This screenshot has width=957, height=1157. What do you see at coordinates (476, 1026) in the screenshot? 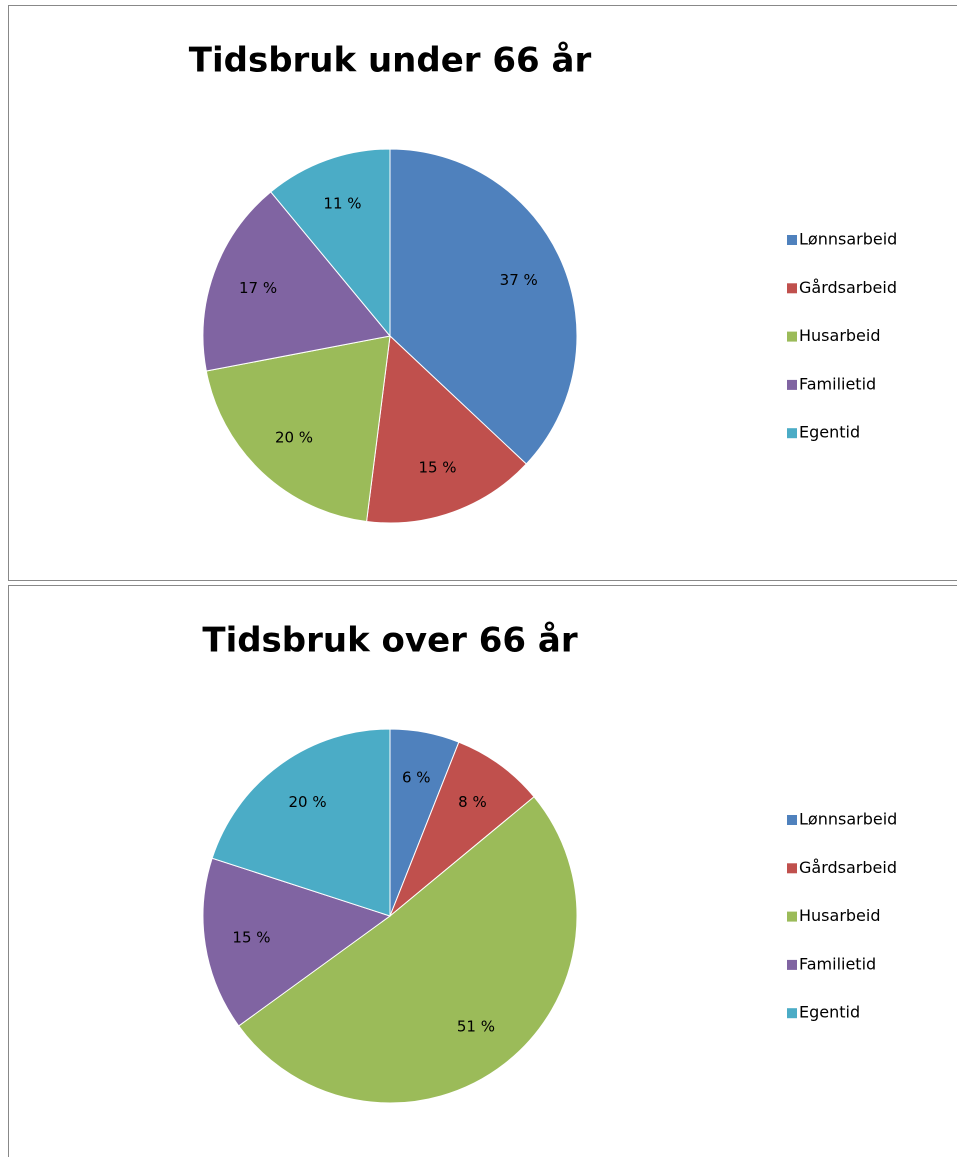
I see `data-label: 51 %` at bounding box center [476, 1026].